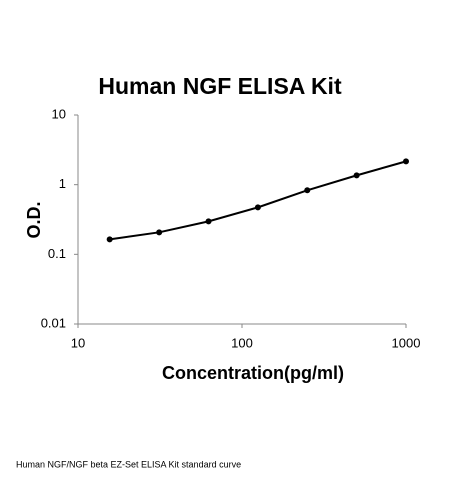  Describe the element at coordinates (78, 342) in the screenshot. I see `x-tick-label: 10` at that location.